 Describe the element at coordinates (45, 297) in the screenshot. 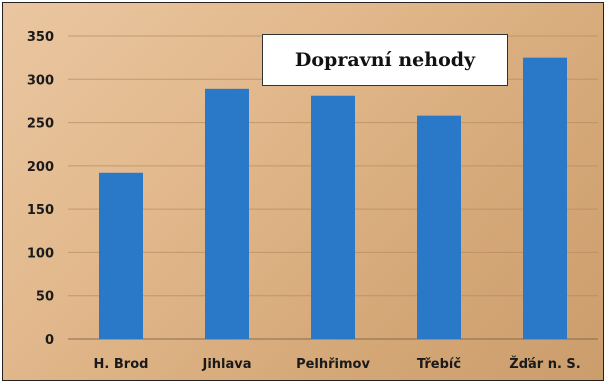

I see `y-tick-label: 50` at that location.